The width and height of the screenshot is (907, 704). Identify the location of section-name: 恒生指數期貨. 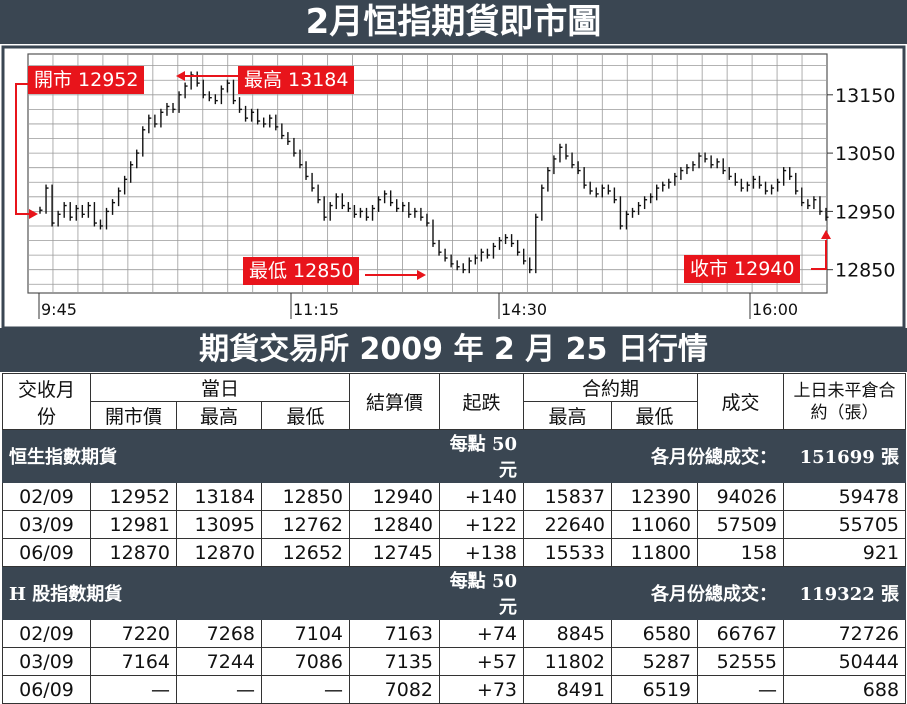
(221, 456).